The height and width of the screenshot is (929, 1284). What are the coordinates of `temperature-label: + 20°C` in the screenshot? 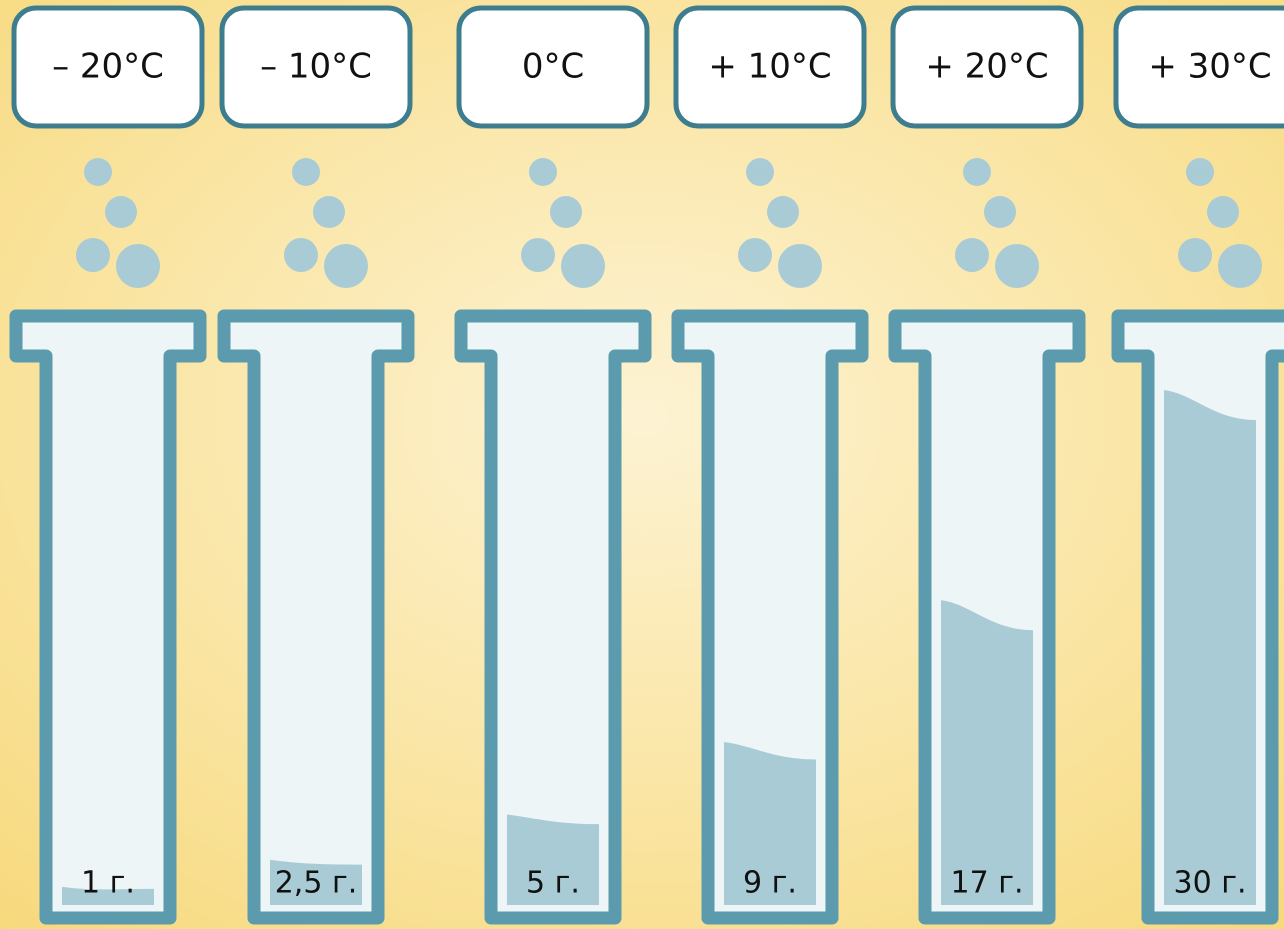 It's located at (986, 67).